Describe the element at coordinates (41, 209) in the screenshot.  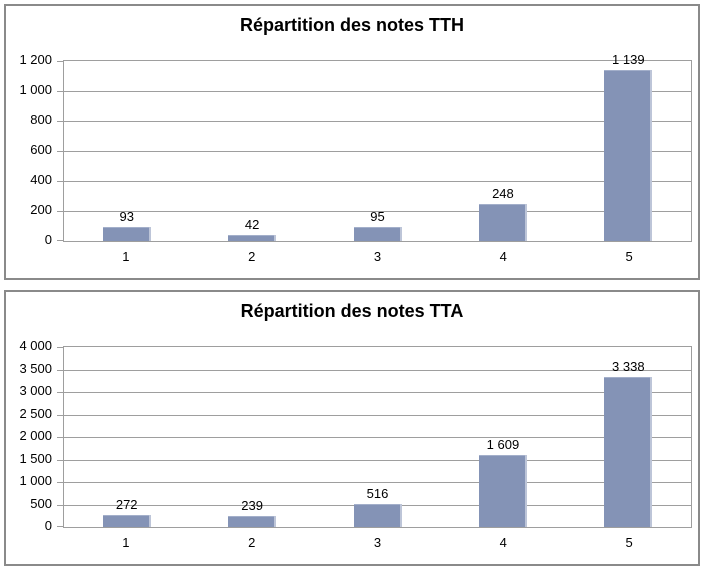
I see `y-axis-label: 200` at that location.